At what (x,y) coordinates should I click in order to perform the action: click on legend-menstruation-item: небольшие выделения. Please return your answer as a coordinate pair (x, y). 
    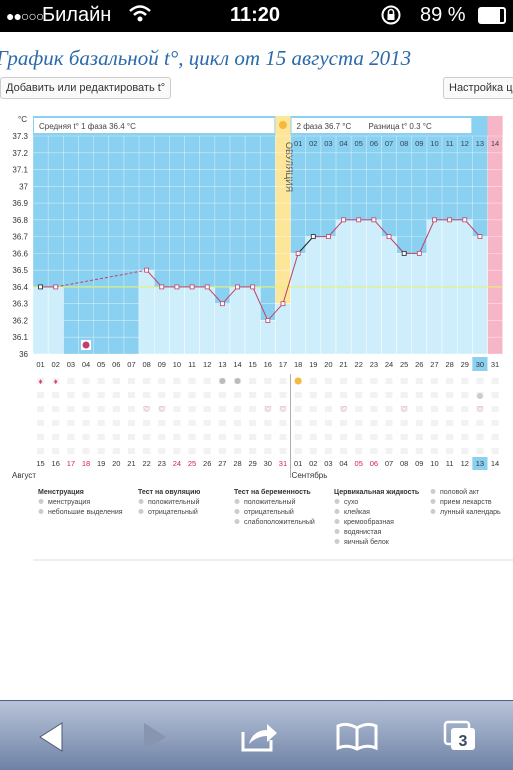
    Looking at the image, I should click on (85, 512).